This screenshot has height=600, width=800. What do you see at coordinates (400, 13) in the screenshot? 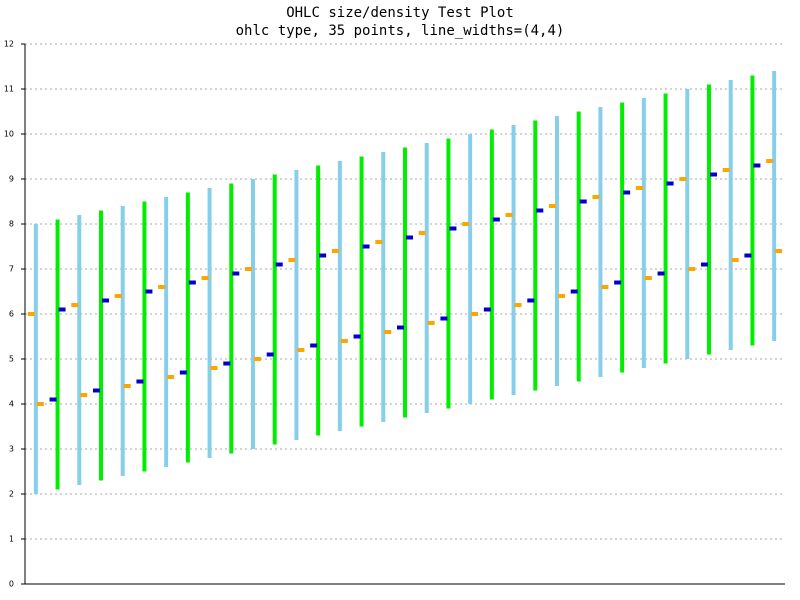
I see `chart-title: OHLC size/density Test Plot` at bounding box center [400, 13].